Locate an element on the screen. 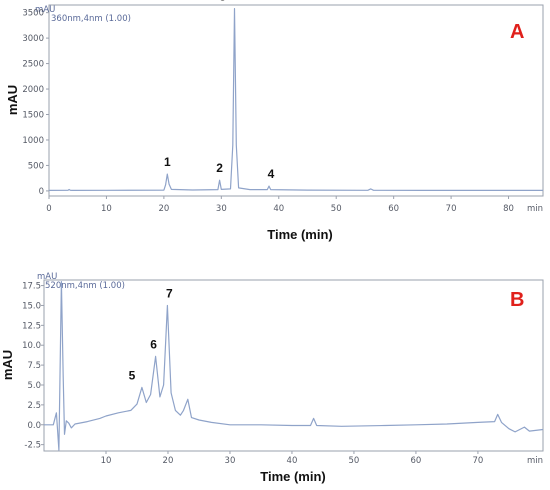 This screenshot has width=550, height=490. panel-a-ytick-label: 2500 is located at coordinates (33, 65).